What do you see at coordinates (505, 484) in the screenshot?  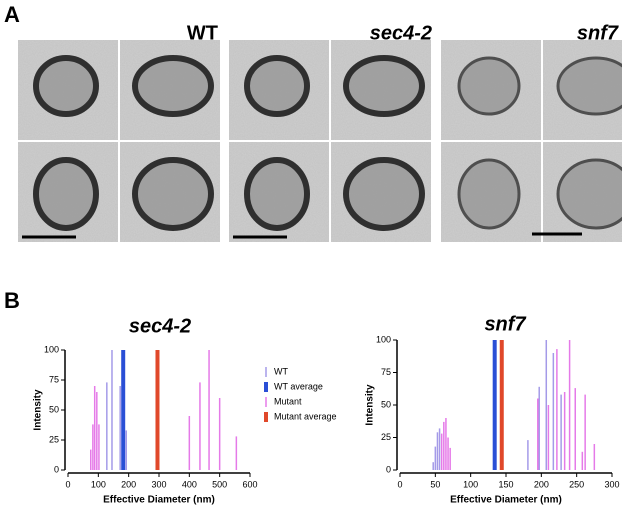 I see `x-tick-label: 150` at bounding box center [505, 484].